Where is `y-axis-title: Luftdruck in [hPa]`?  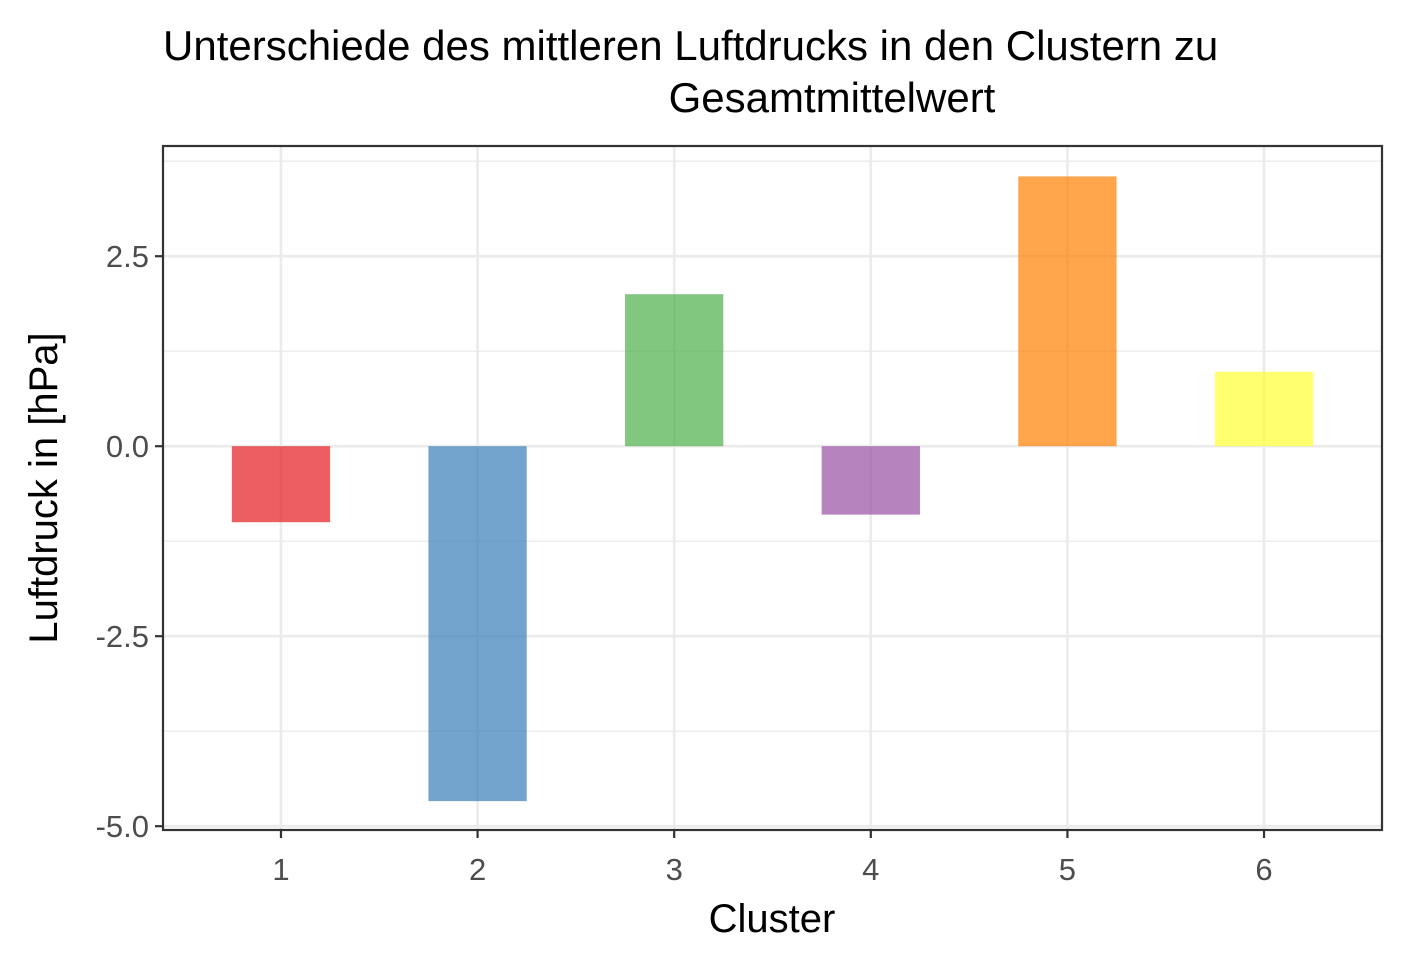
y-axis-title: Luftdruck in [hPa] is located at coordinates (44, 487).